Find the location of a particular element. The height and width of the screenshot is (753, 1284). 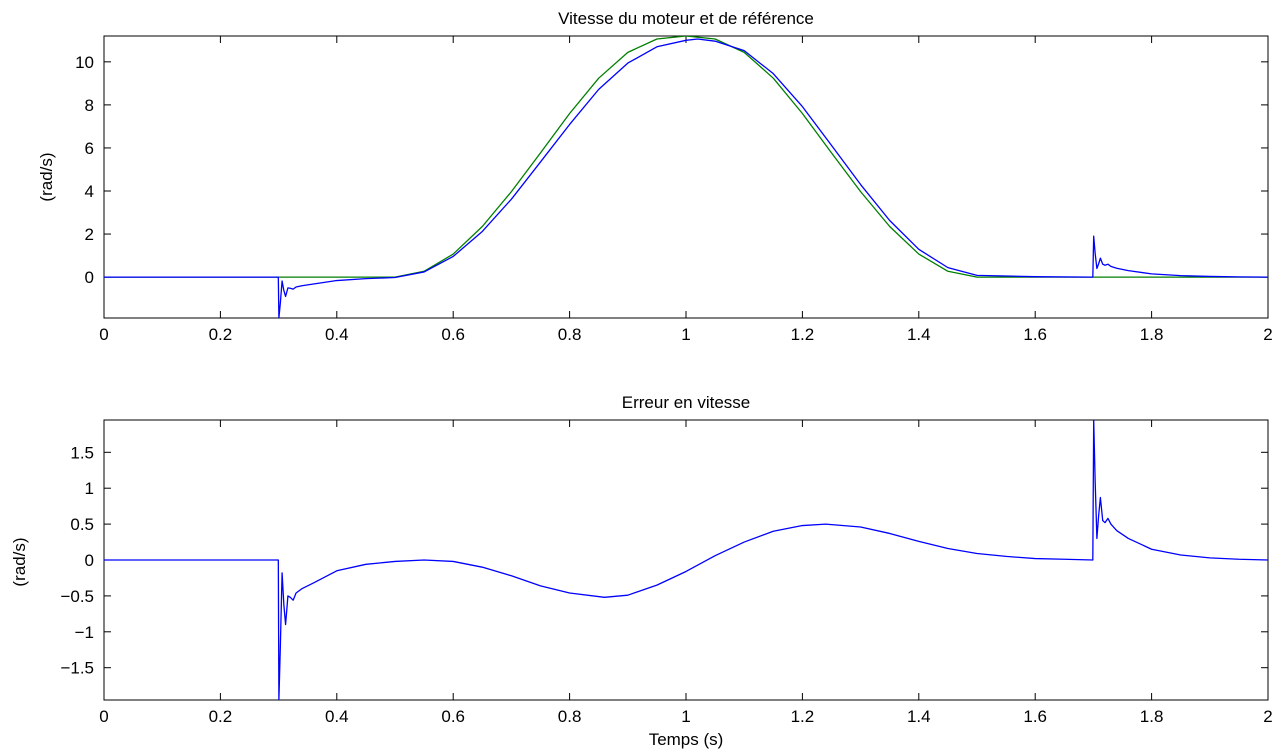

y-tick-label: −1 is located at coordinates (84, 632).